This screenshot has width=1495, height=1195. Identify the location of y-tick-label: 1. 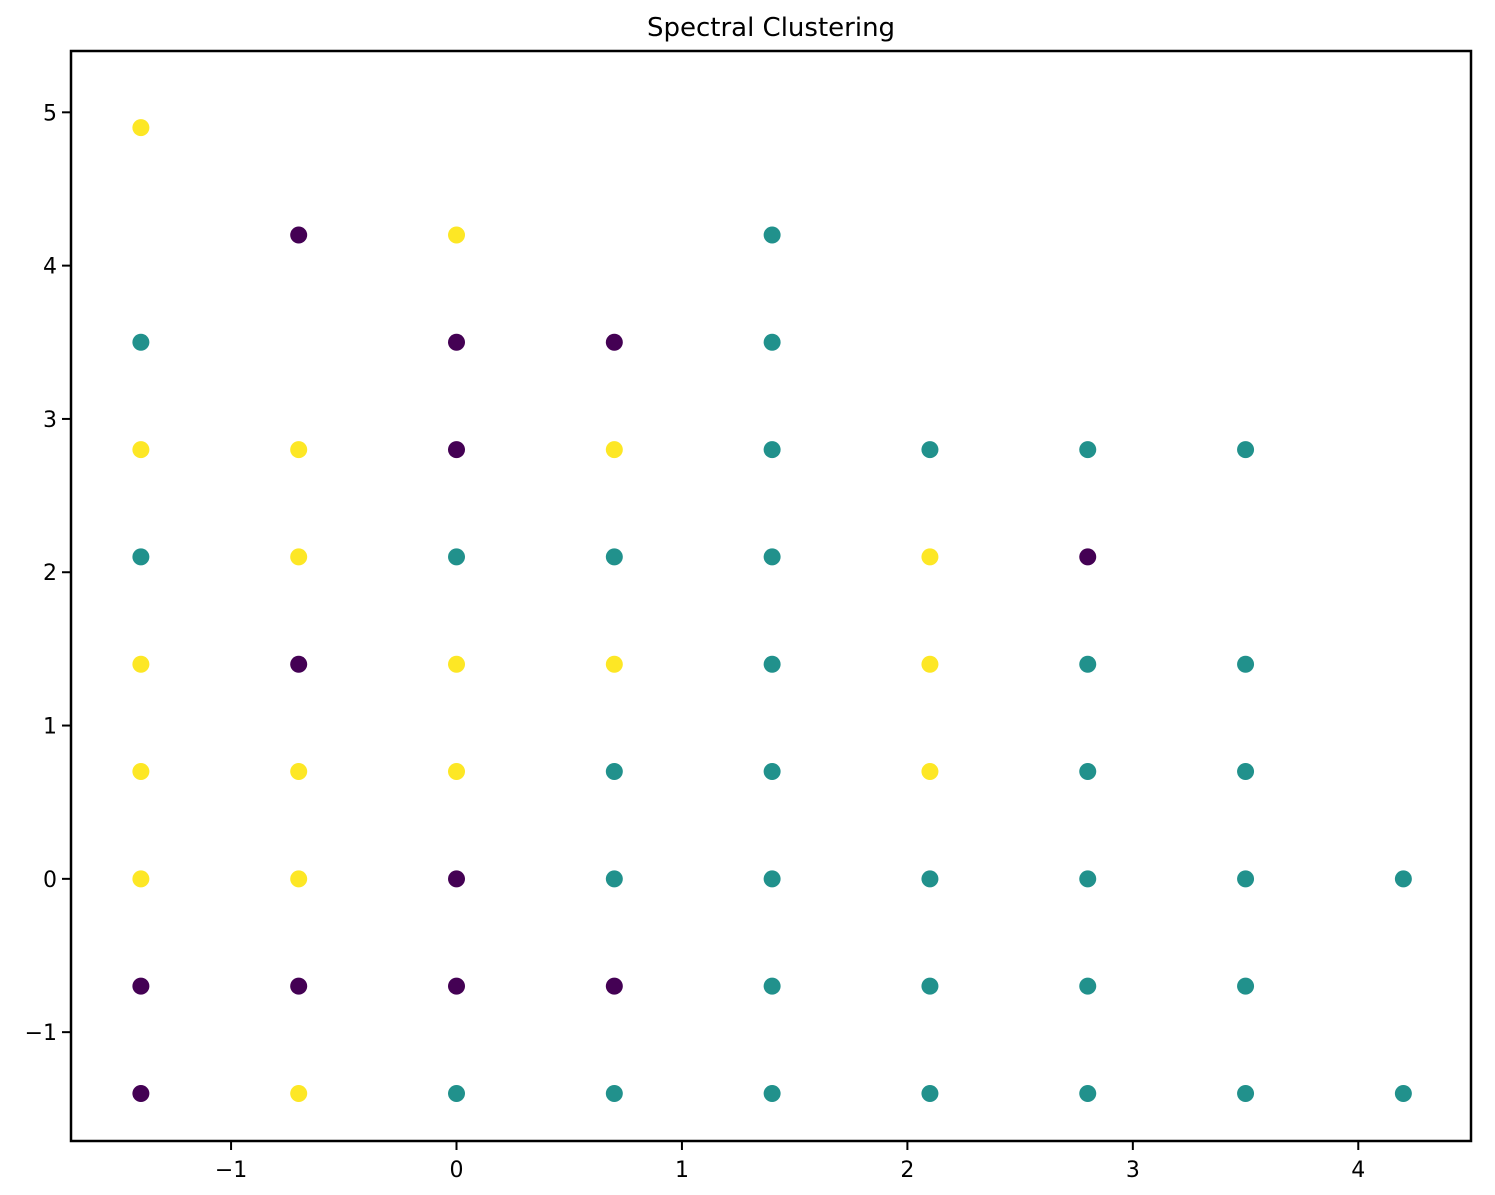
(50, 727).